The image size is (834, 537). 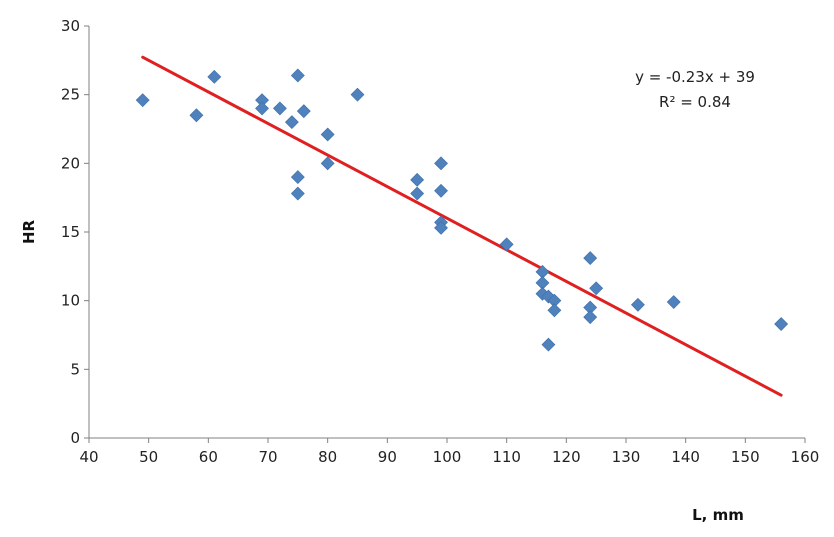 I want to click on x-tick-label: 130, so click(x=626, y=457).